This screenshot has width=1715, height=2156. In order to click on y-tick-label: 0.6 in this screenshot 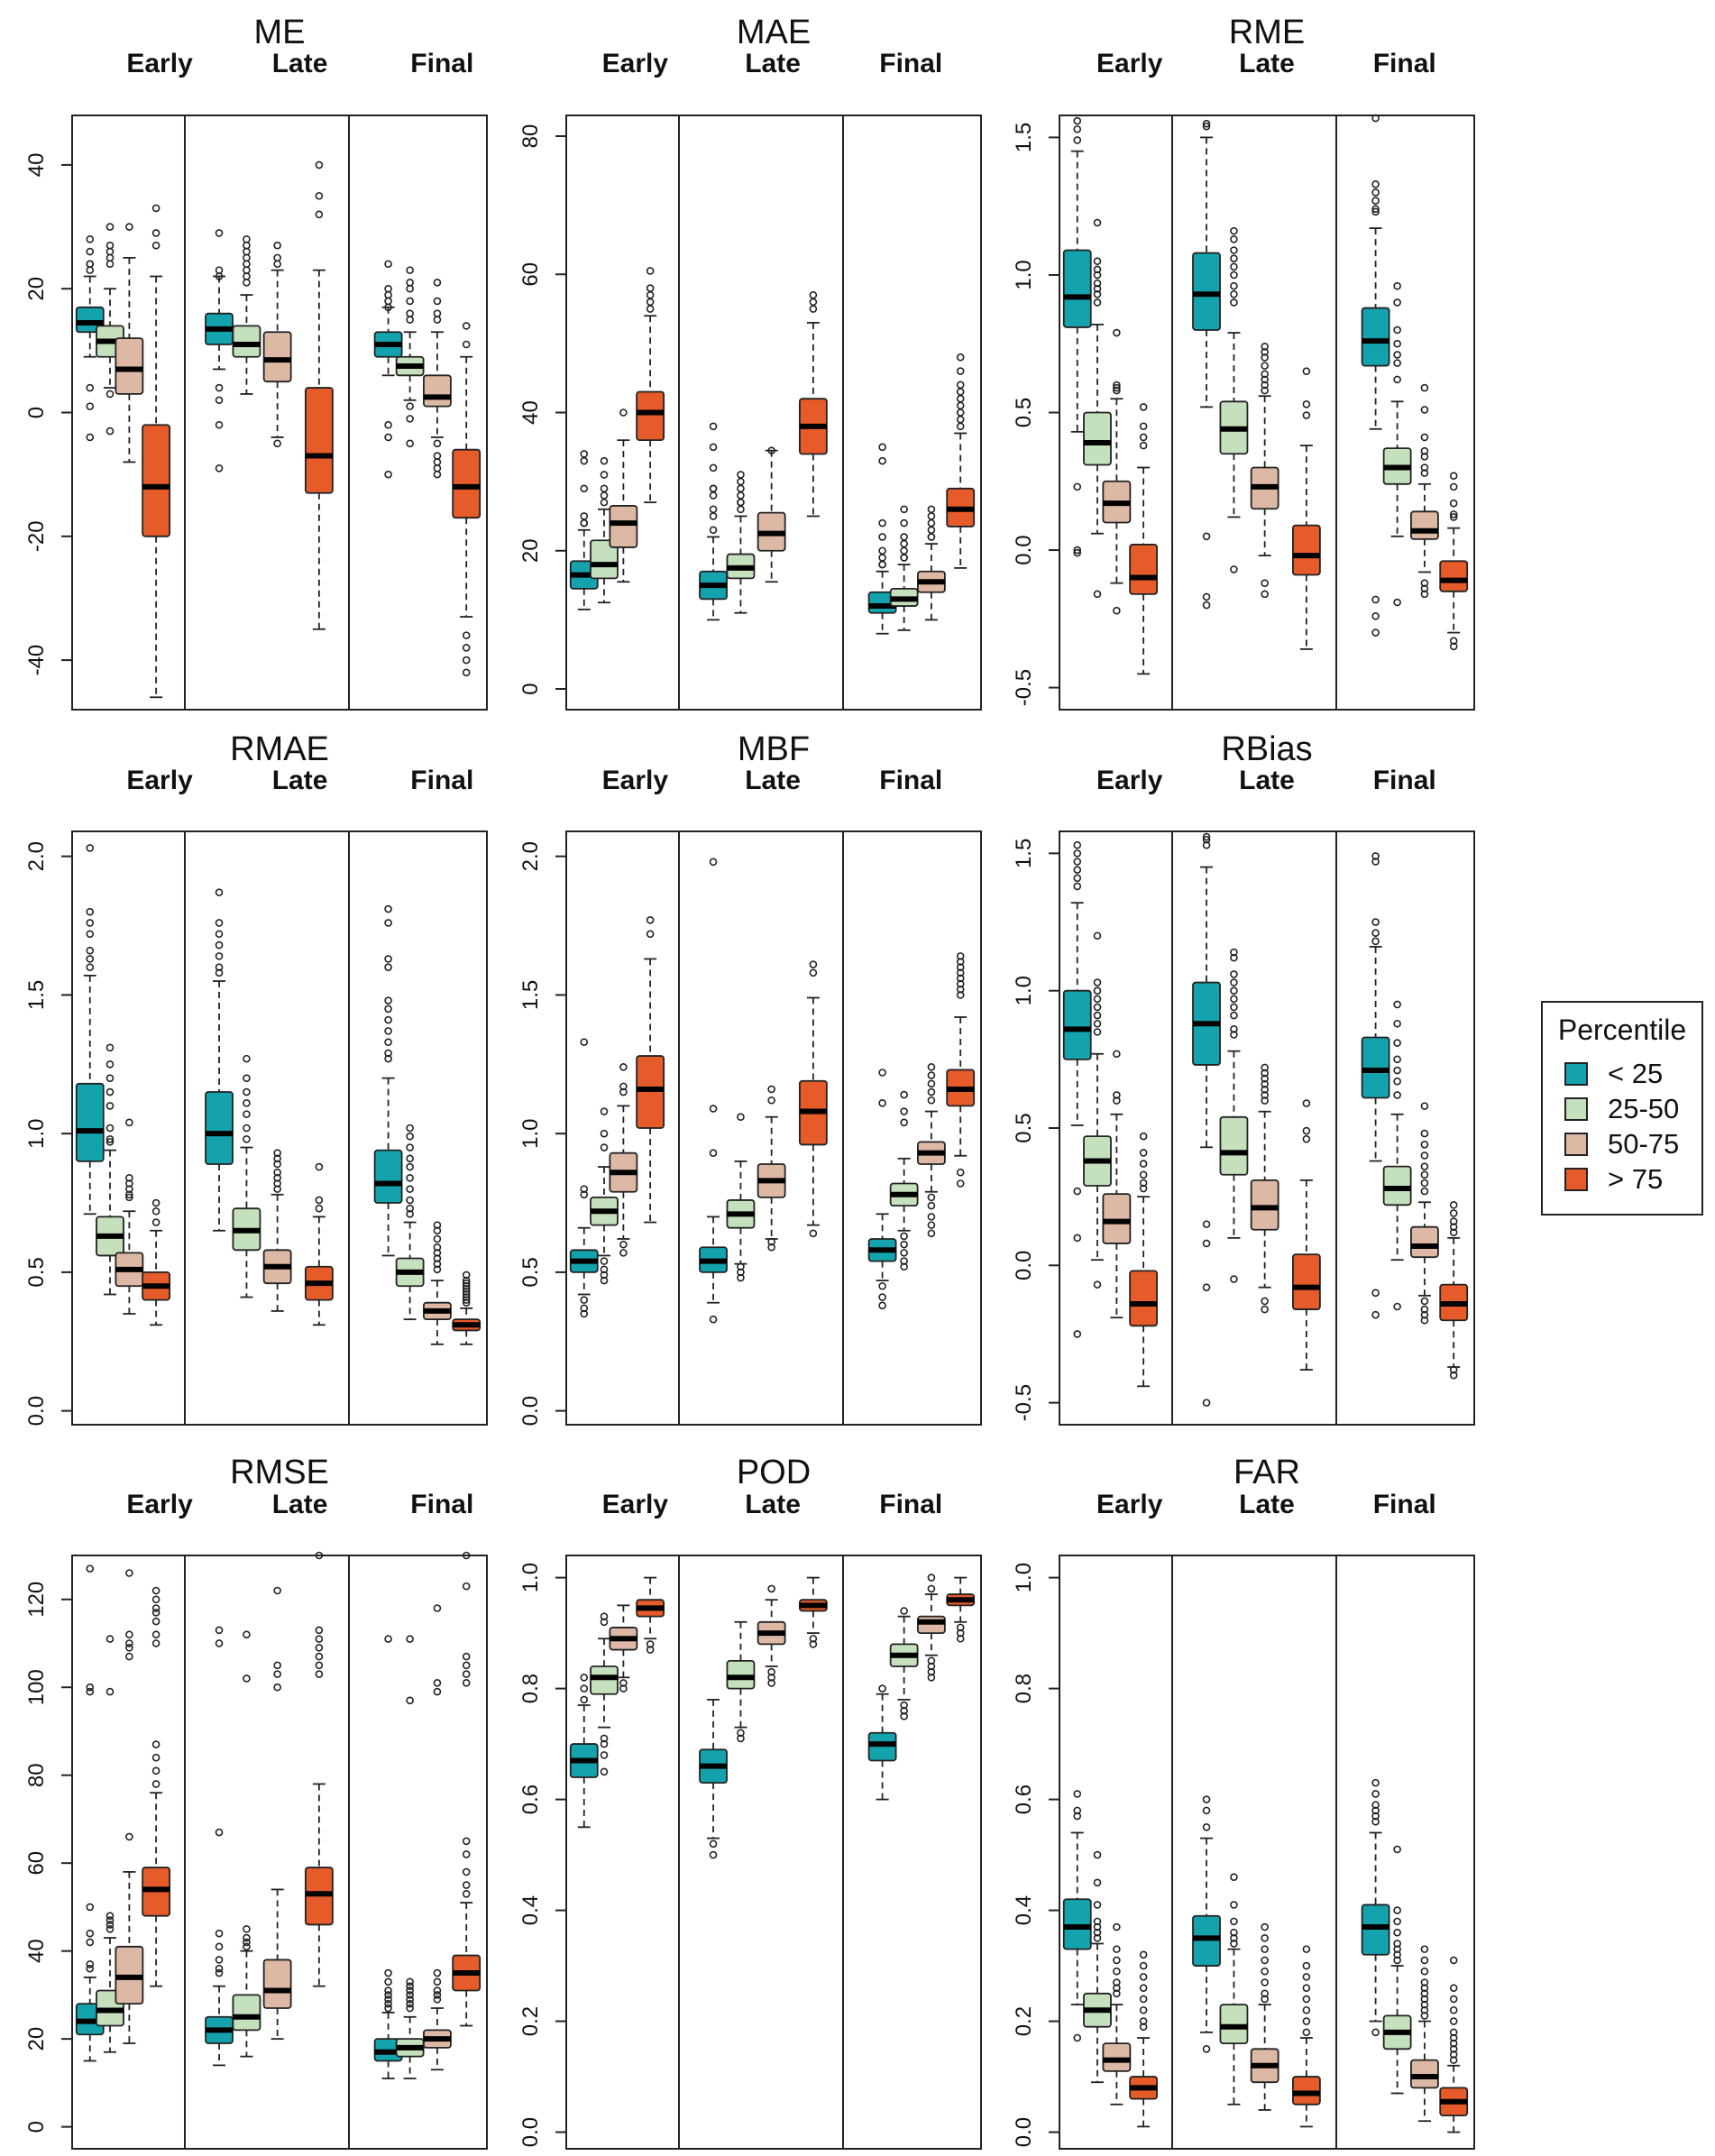, I will do `click(530, 1799)`.